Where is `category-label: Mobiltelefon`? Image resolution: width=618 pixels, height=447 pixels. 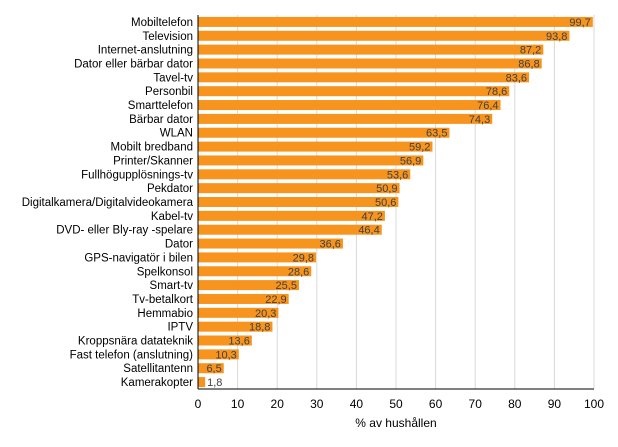 category-label: Mobiltelefon is located at coordinates (162, 23).